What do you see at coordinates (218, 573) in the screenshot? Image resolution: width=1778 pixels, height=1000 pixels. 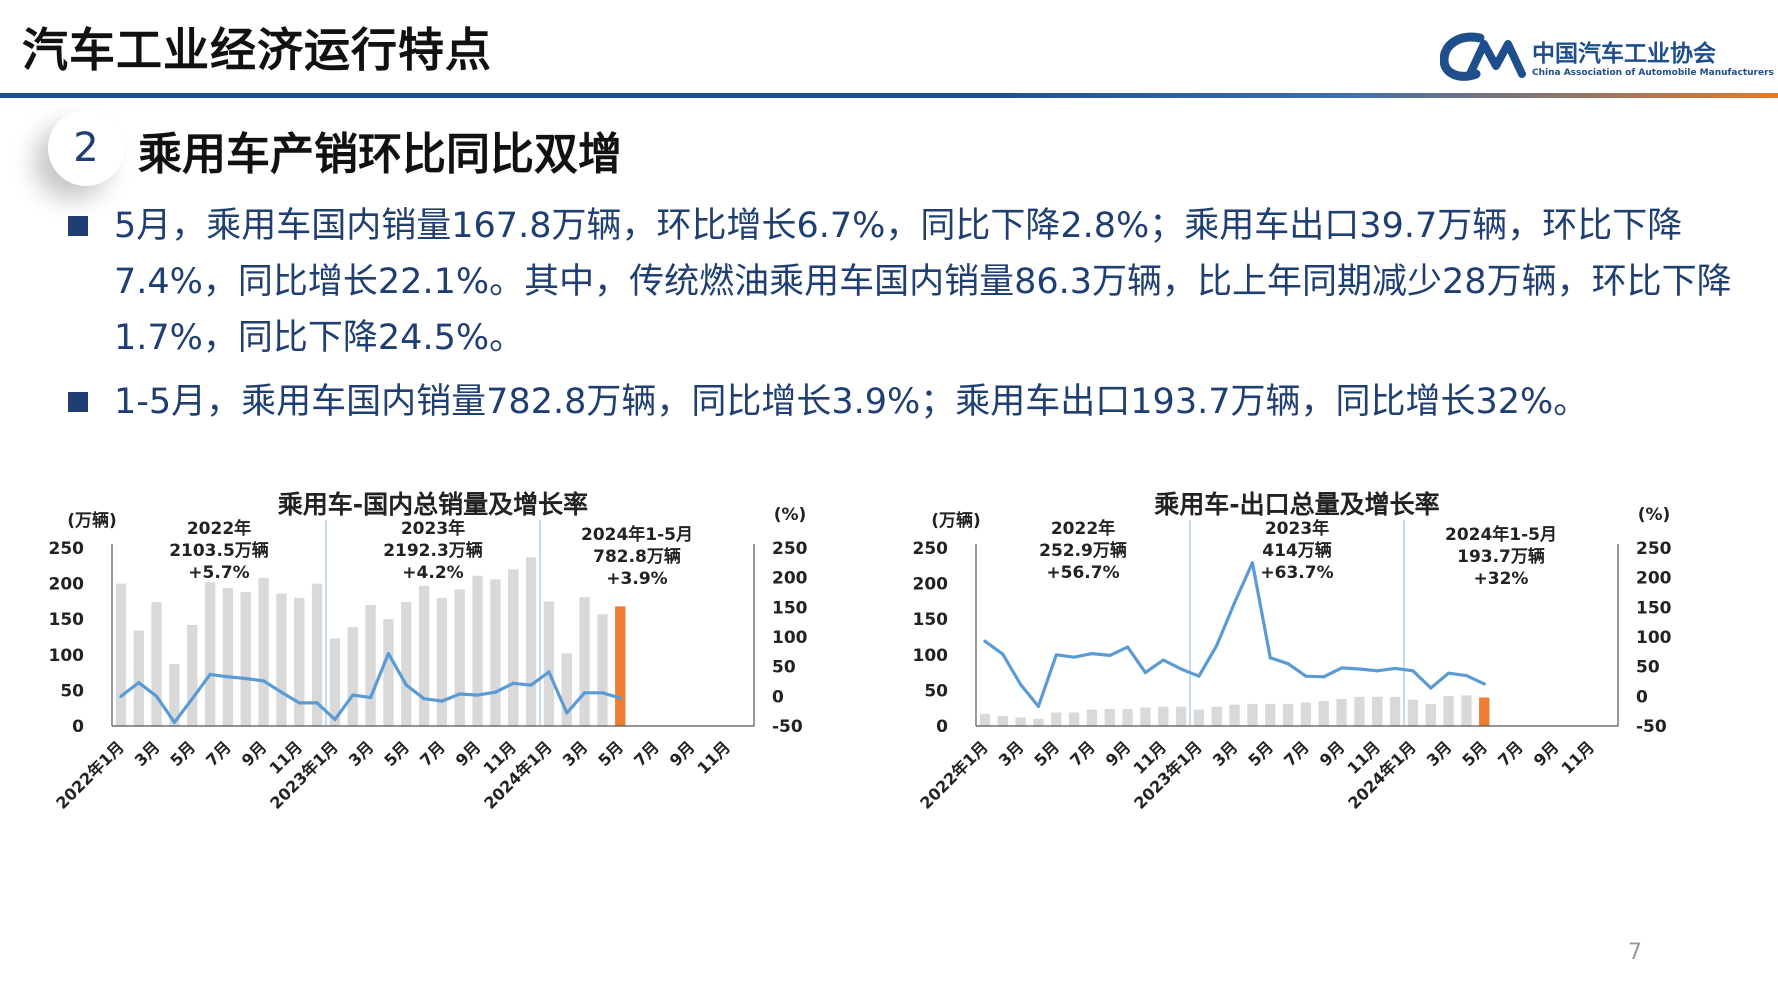 I see `year-annotation: +5.7%` at bounding box center [218, 573].